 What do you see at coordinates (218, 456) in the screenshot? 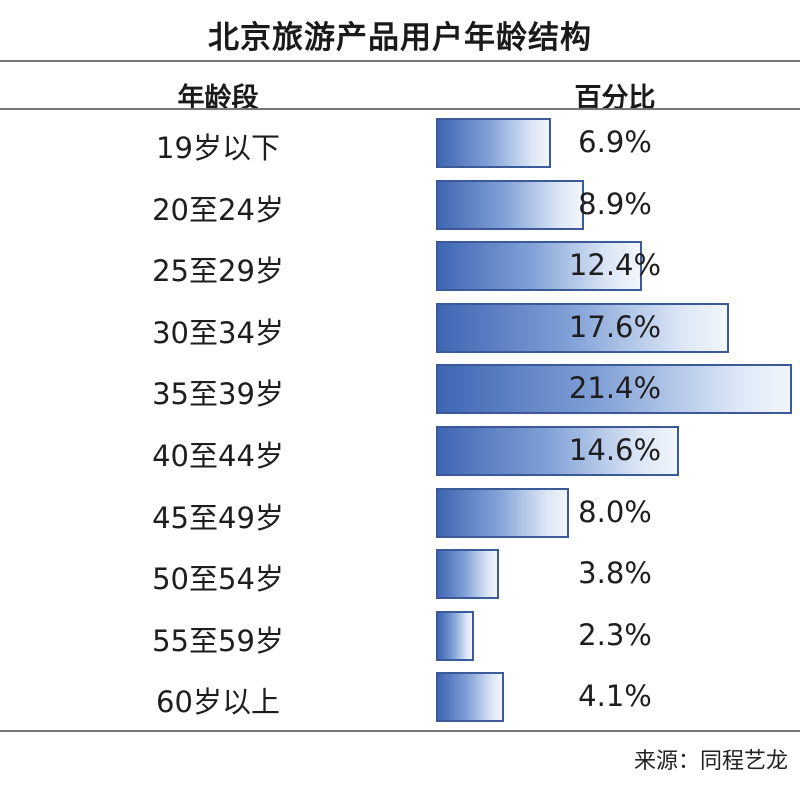
I see `category-label: 40至44岁` at bounding box center [218, 456].